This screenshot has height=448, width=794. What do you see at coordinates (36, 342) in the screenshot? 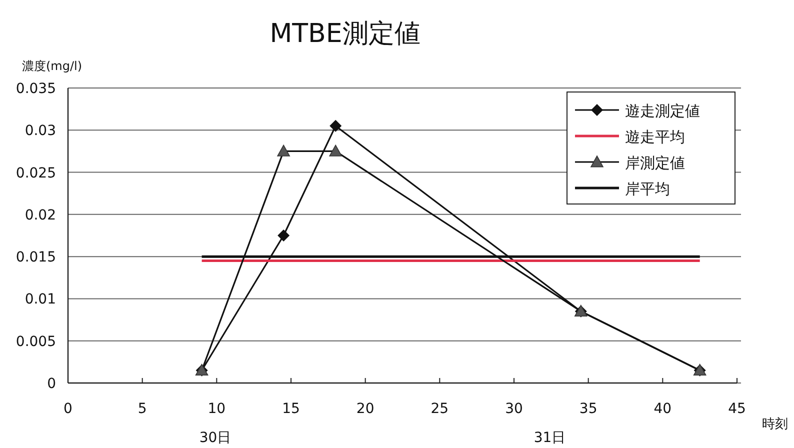
I see `y-tick-label: 0.005` at bounding box center [36, 342].